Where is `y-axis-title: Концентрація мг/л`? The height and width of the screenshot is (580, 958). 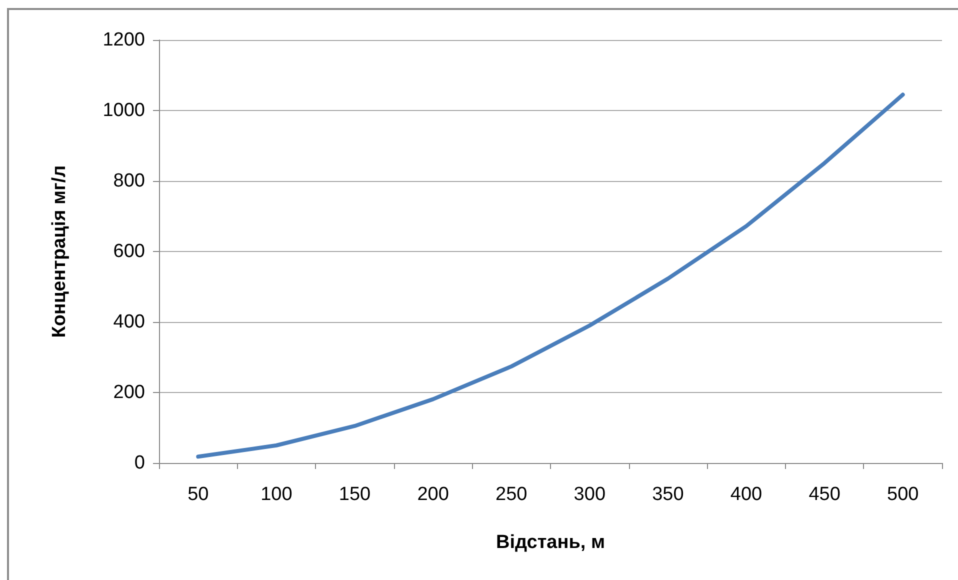
y-axis-title: Концентрація мг/л is located at coordinates (59, 251).